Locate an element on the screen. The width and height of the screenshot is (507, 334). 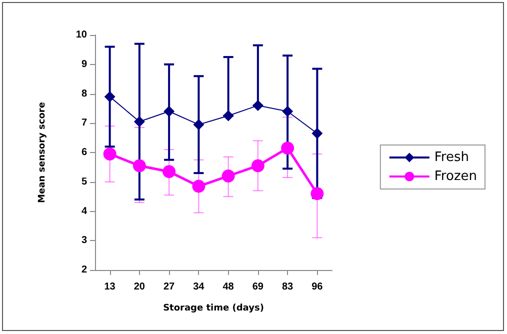
y-tick-label: 4 is located at coordinates (84, 211).